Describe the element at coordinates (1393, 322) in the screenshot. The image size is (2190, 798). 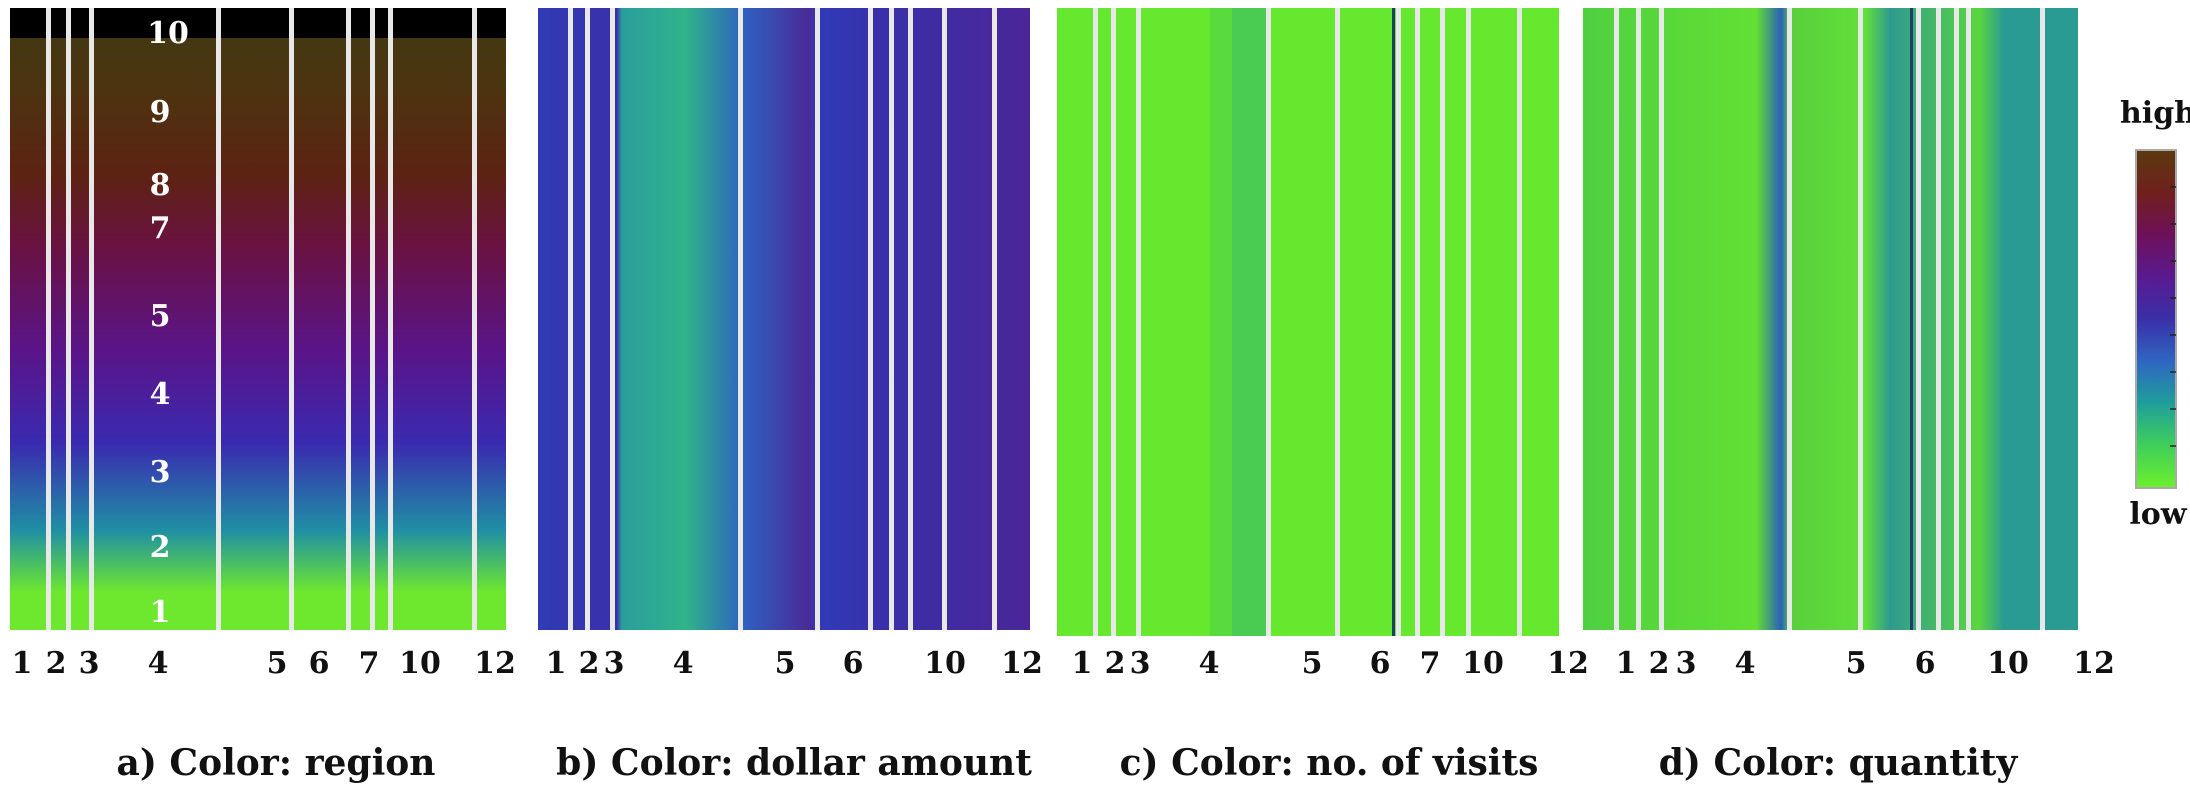
I see `panel-c-dark-line` at that location.